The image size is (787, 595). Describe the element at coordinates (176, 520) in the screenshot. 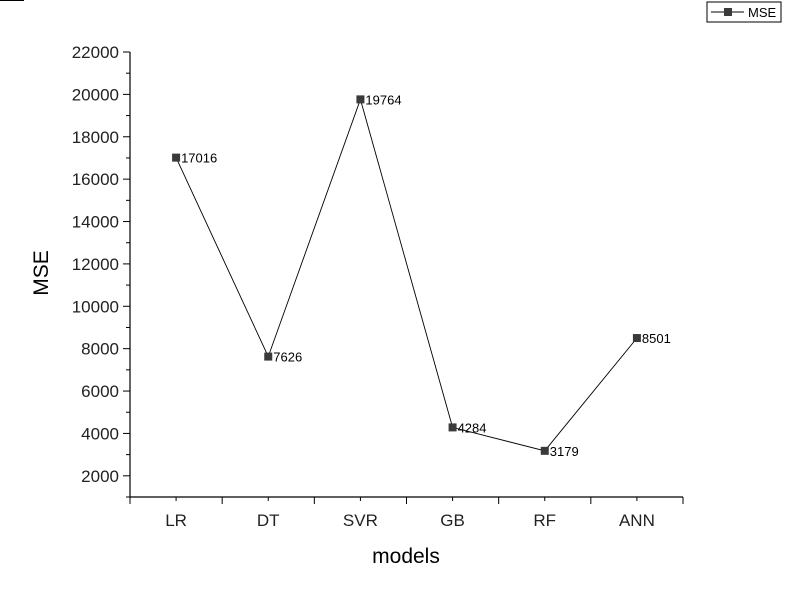

I see `x-tick-label: LR` at that location.